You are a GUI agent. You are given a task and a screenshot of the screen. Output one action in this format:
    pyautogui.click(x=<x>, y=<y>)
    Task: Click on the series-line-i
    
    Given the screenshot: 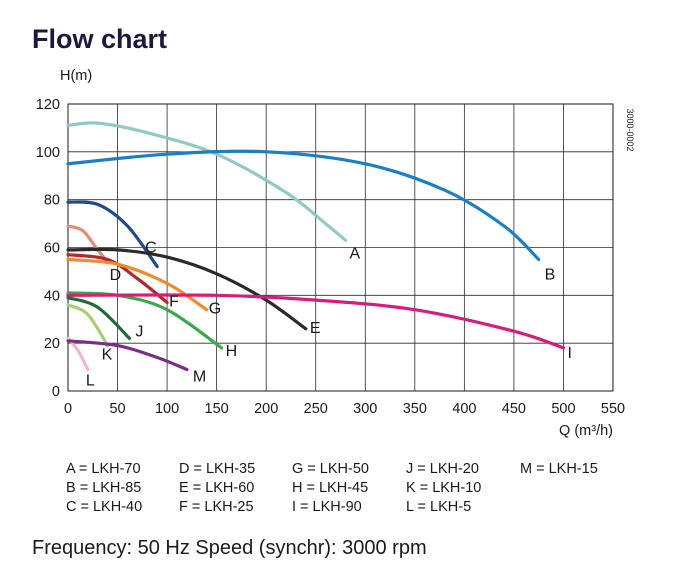 What is the action you would take?
    pyautogui.click(x=316, y=321)
    